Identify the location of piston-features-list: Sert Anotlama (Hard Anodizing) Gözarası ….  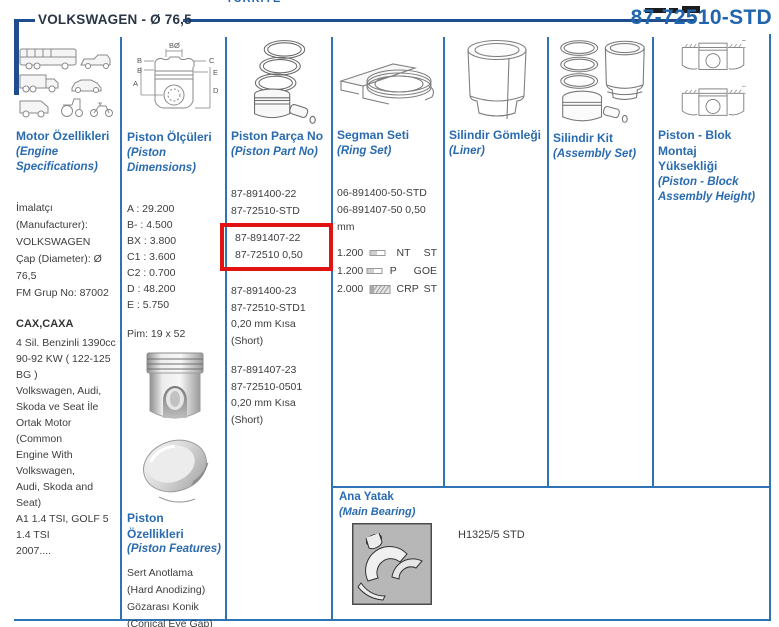
(175, 596).